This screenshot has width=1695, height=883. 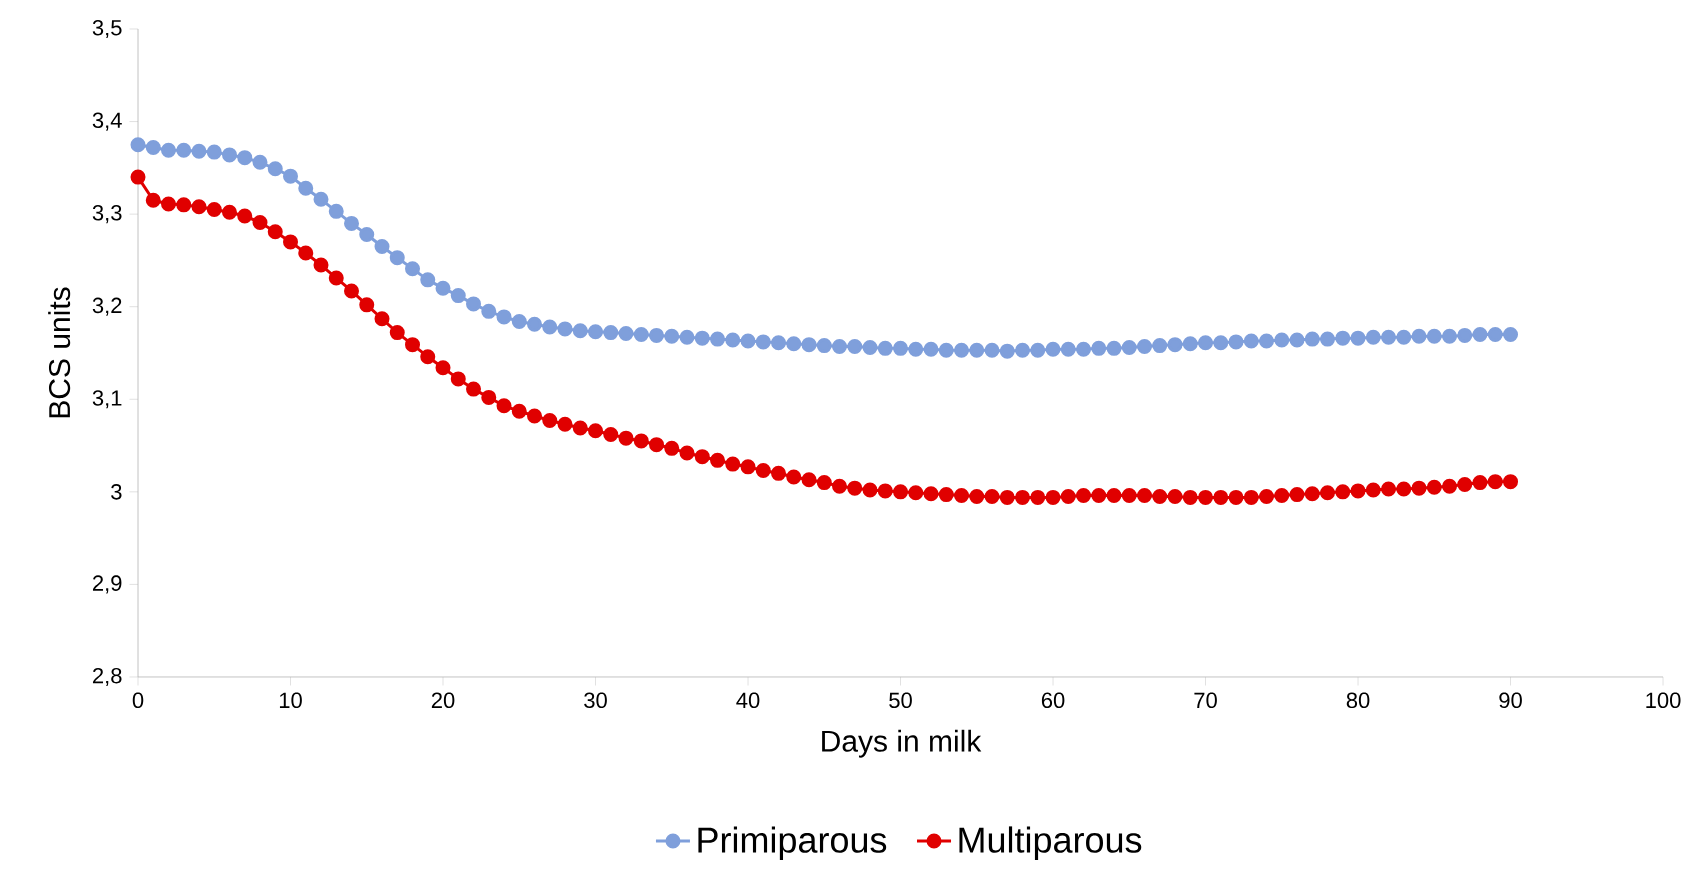 What do you see at coordinates (107, 399) in the screenshot?
I see `y-tick-label: 3,1` at bounding box center [107, 399].